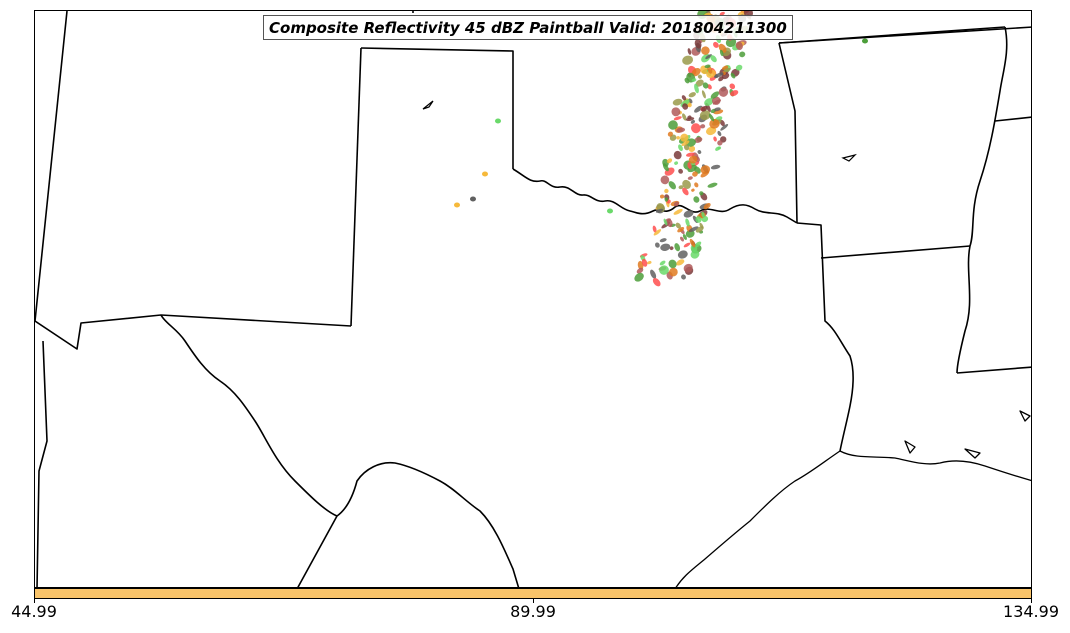 Image resolution: width=1070 pixels, height=633 pixels. What do you see at coordinates (904, 35) in the screenshot?
I see `tn-border` at bounding box center [904, 35].